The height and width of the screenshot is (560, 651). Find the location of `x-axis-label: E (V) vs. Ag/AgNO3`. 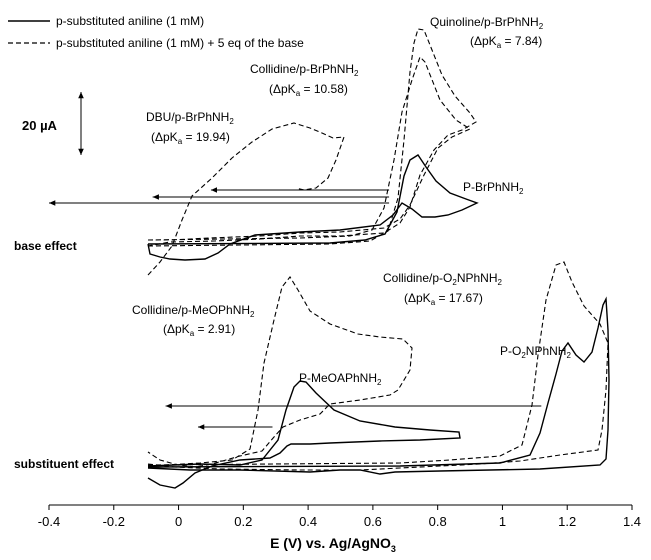

x-axis-label: E (V) vs. Ag/AgNO3 is located at coordinates (333, 544).